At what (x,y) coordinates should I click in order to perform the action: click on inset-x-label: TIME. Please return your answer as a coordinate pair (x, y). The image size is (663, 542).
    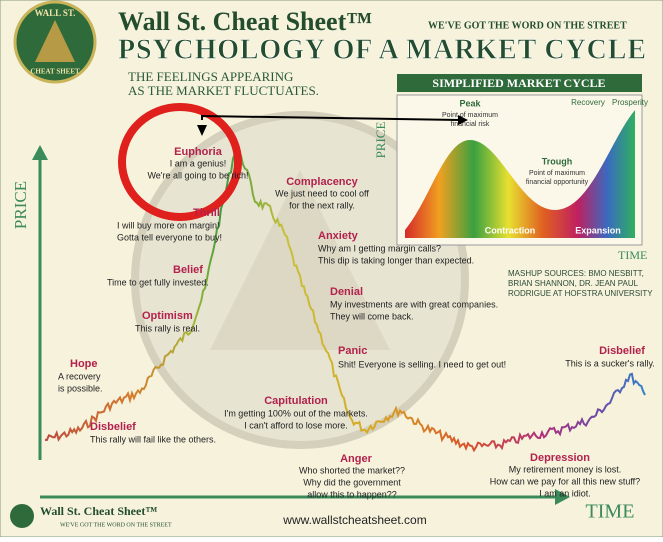
    Looking at the image, I should click on (632, 255).